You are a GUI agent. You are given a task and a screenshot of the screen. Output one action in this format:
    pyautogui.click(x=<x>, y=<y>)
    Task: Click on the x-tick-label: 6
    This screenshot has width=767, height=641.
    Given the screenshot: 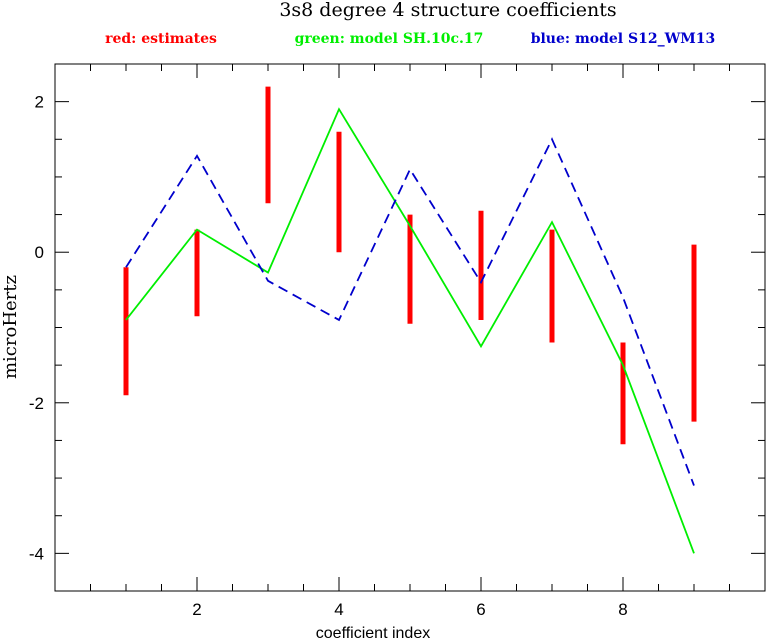 What is the action you would take?
    pyautogui.click(x=480, y=609)
    